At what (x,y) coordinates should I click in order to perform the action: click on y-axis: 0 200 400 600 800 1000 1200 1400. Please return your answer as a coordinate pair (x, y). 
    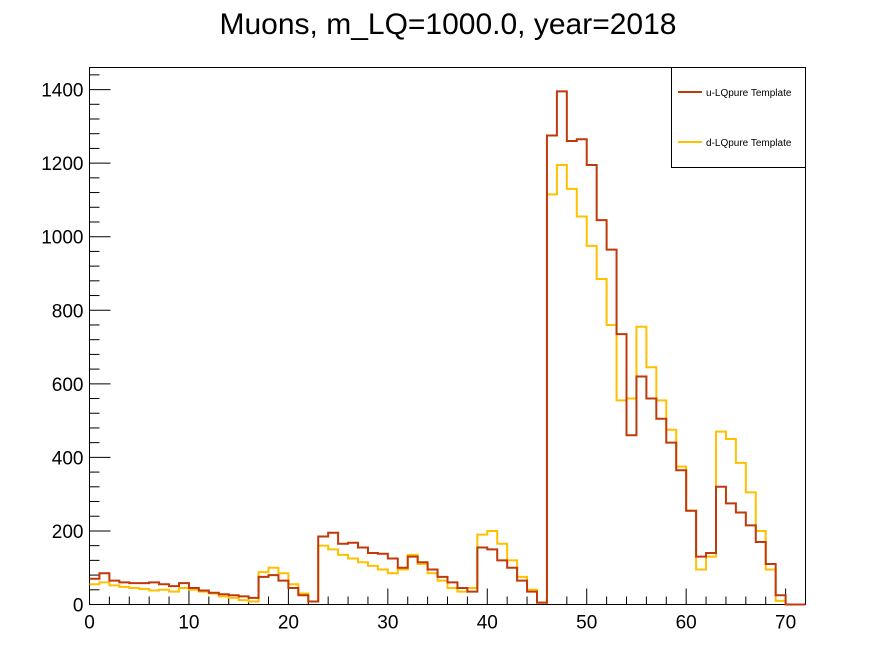
    Looking at the image, I should click on (76, 345).